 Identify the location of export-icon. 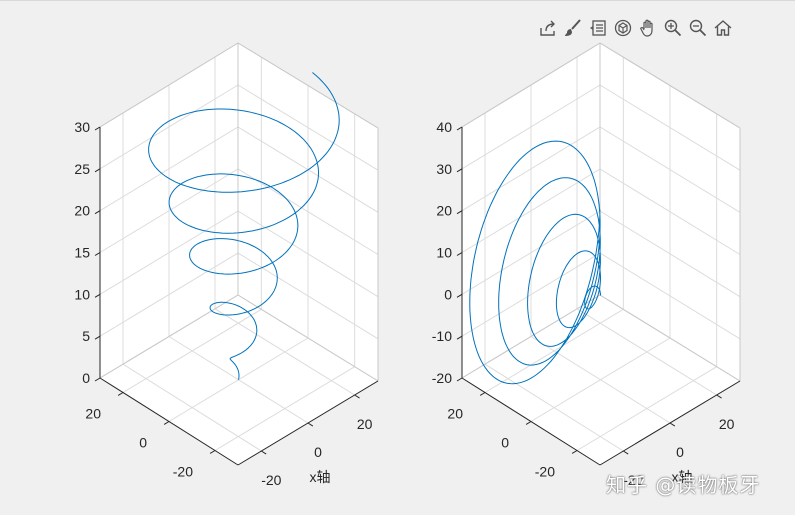
(547, 28).